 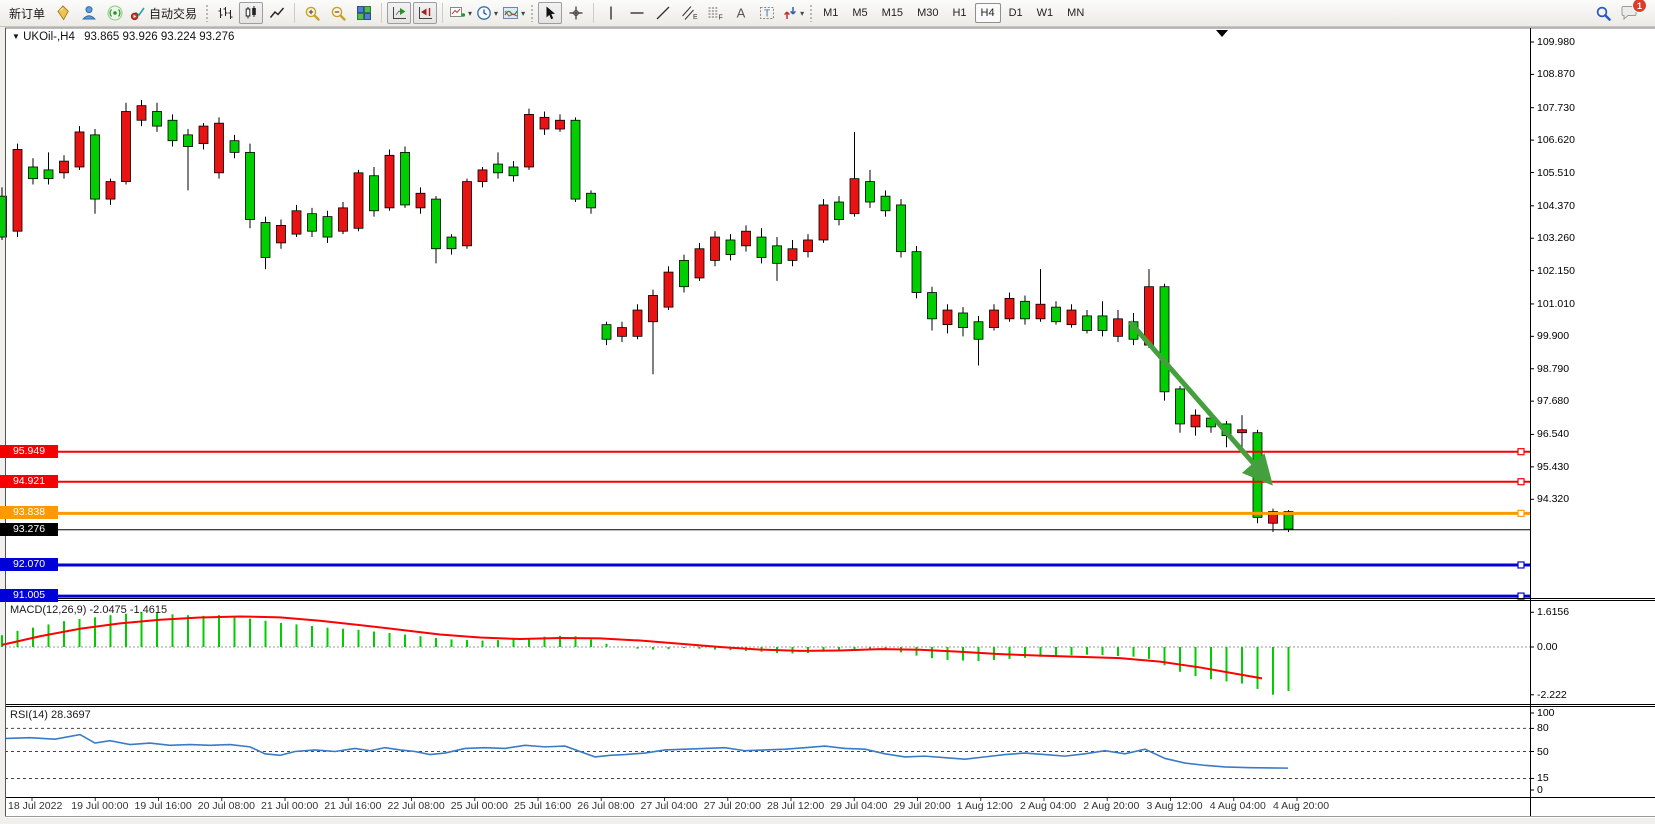 I want to click on profile-icon, so click(x=89, y=13).